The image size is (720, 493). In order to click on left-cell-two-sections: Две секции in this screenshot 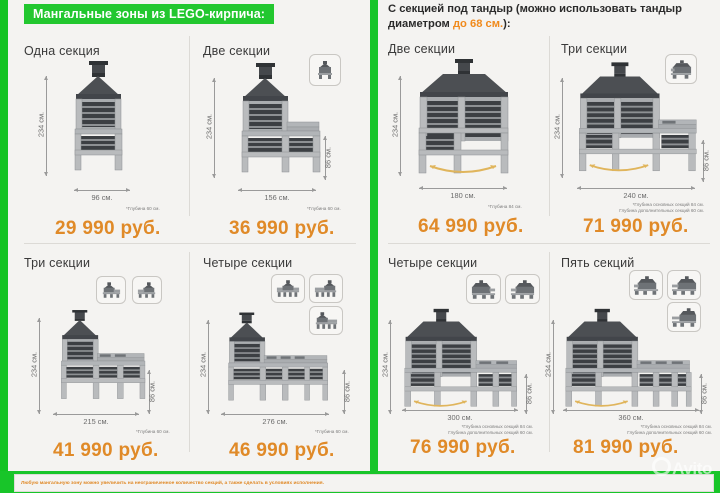, I will do `click(279, 139)`.